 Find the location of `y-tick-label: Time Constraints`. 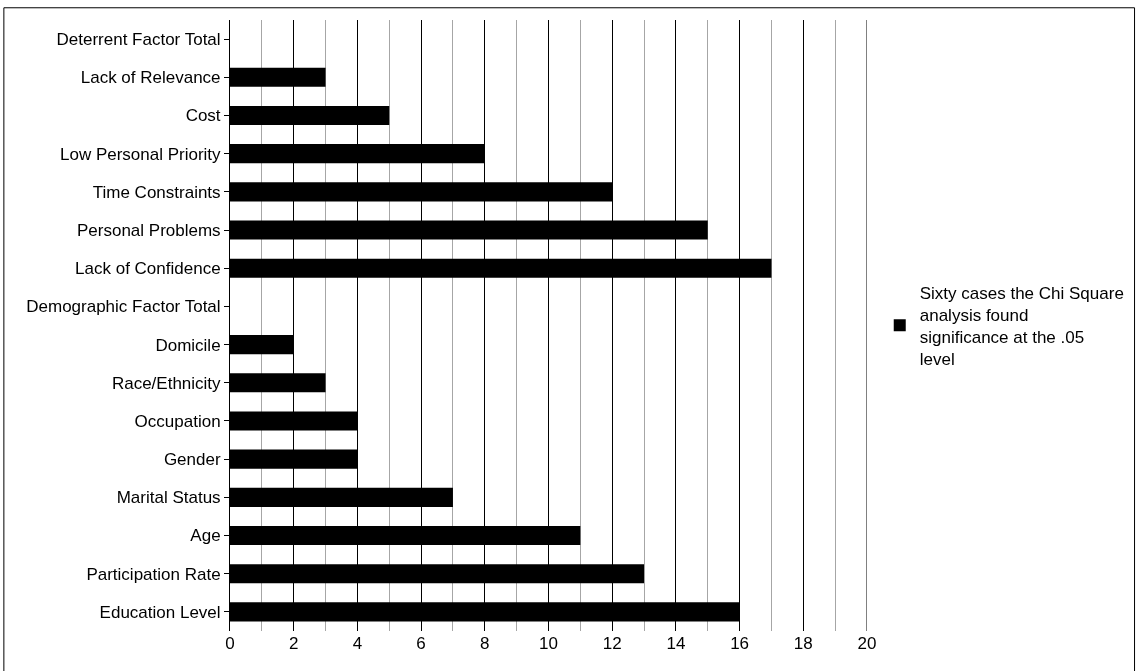

y-tick-label: Time Constraints is located at coordinates (156, 192).